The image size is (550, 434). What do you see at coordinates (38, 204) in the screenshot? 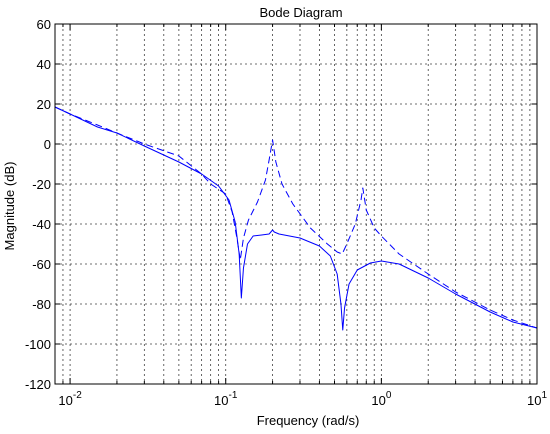
I see `y-tick-labels: 60 40 20 0 -20 -40 -60 -80 -100 -120` at bounding box center [38, 204].